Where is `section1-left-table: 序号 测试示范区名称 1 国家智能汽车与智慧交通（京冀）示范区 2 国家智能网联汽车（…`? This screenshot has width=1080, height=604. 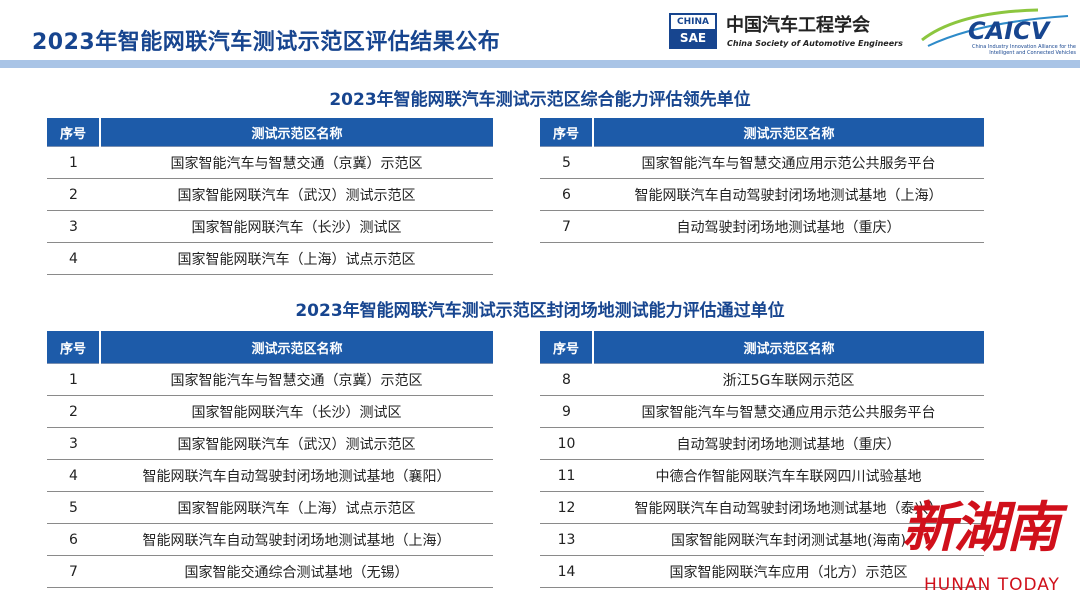
section1-left-table: 序号 测试示范区名称 1 国家智能汽车与智慧交通（京冀）示范区 2 国家智能网联汽车（… is located at coordinates (270, 196).